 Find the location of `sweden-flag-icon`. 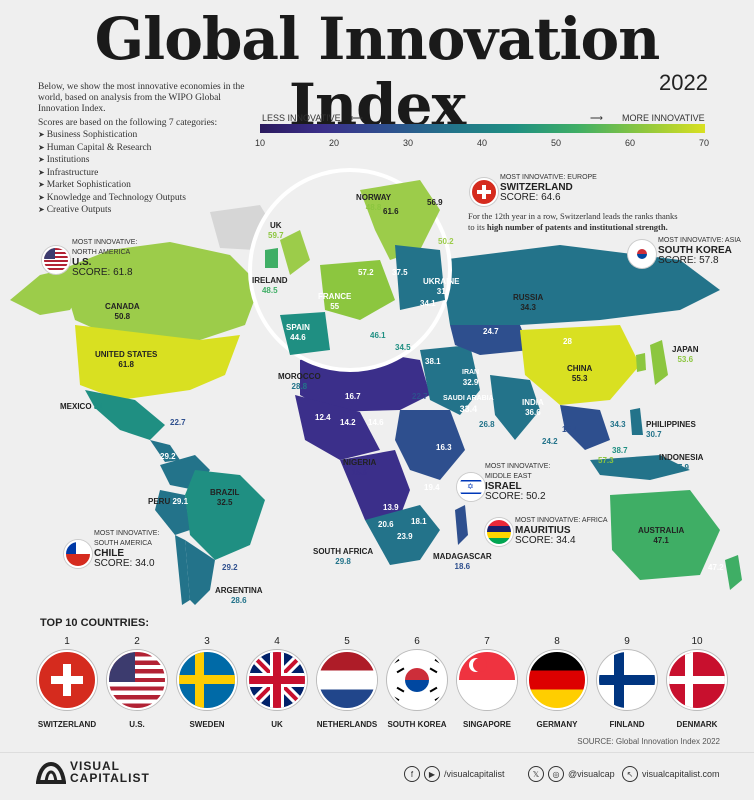

sweden-flag-icon is located at coordinates (207, 680).